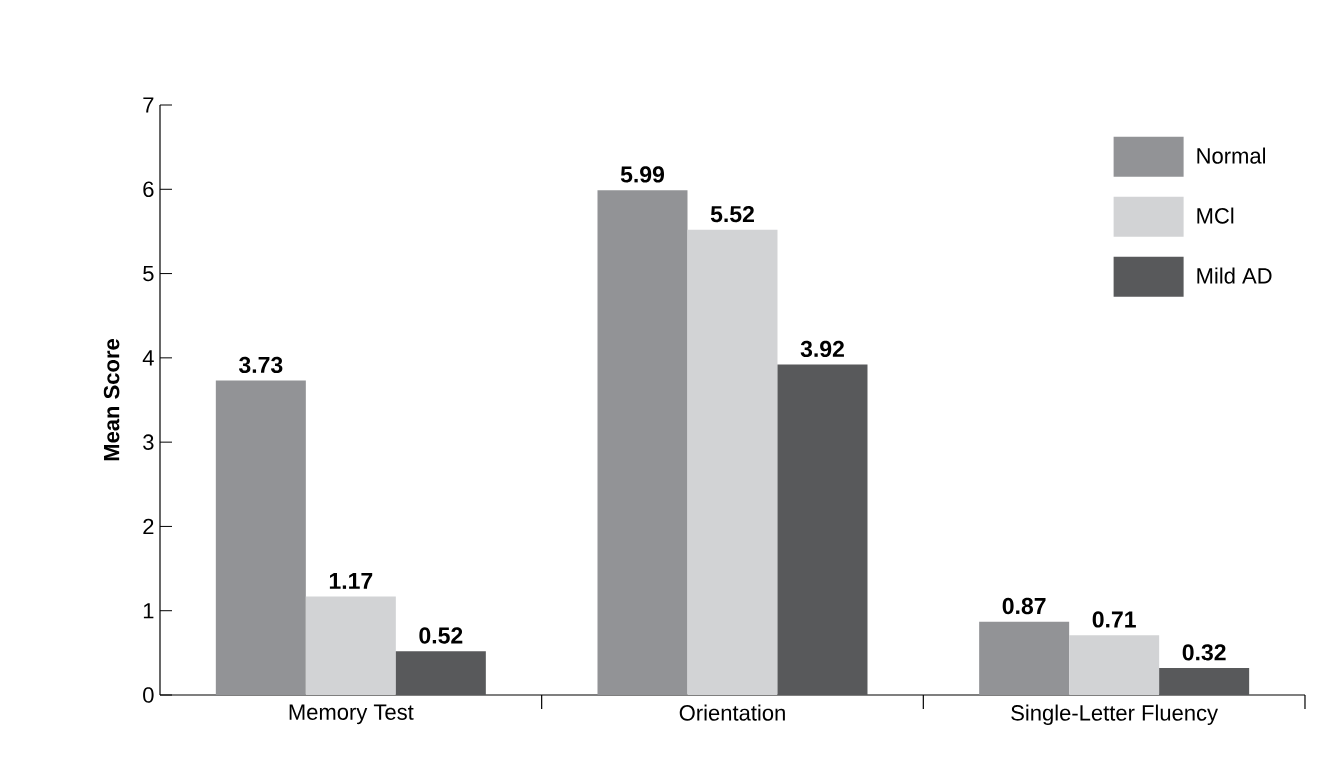 Image resolution: width=1341 pixels, height=758 pixels. Describe the element at coordinates (732, 214) in the screenshot. I see `data-label: 5.52` at that location.